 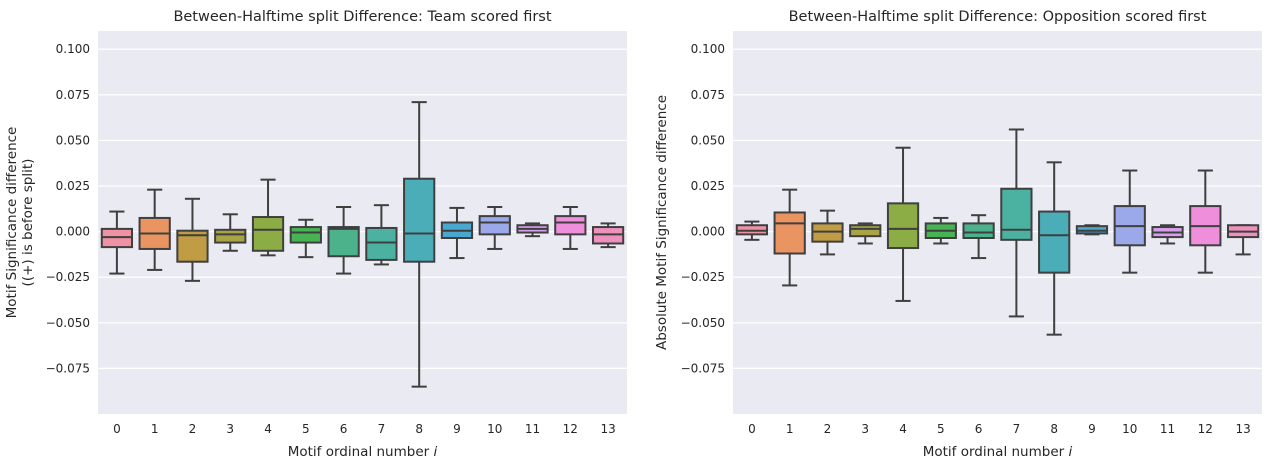 I want to click on chart1-xtick-label: 2, so click(x=828, y=429).